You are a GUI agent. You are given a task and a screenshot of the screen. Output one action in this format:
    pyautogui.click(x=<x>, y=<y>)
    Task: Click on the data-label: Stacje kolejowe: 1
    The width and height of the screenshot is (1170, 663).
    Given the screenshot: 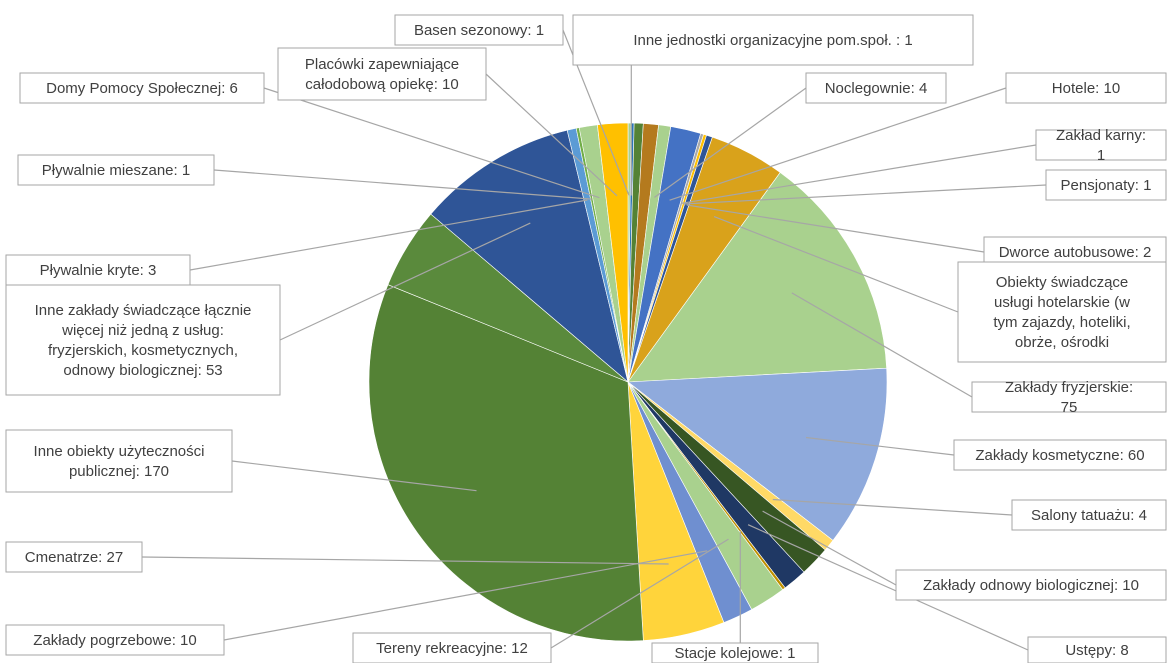 What is the action you would take?
    pyautogui.click(x=735, y=653)
    